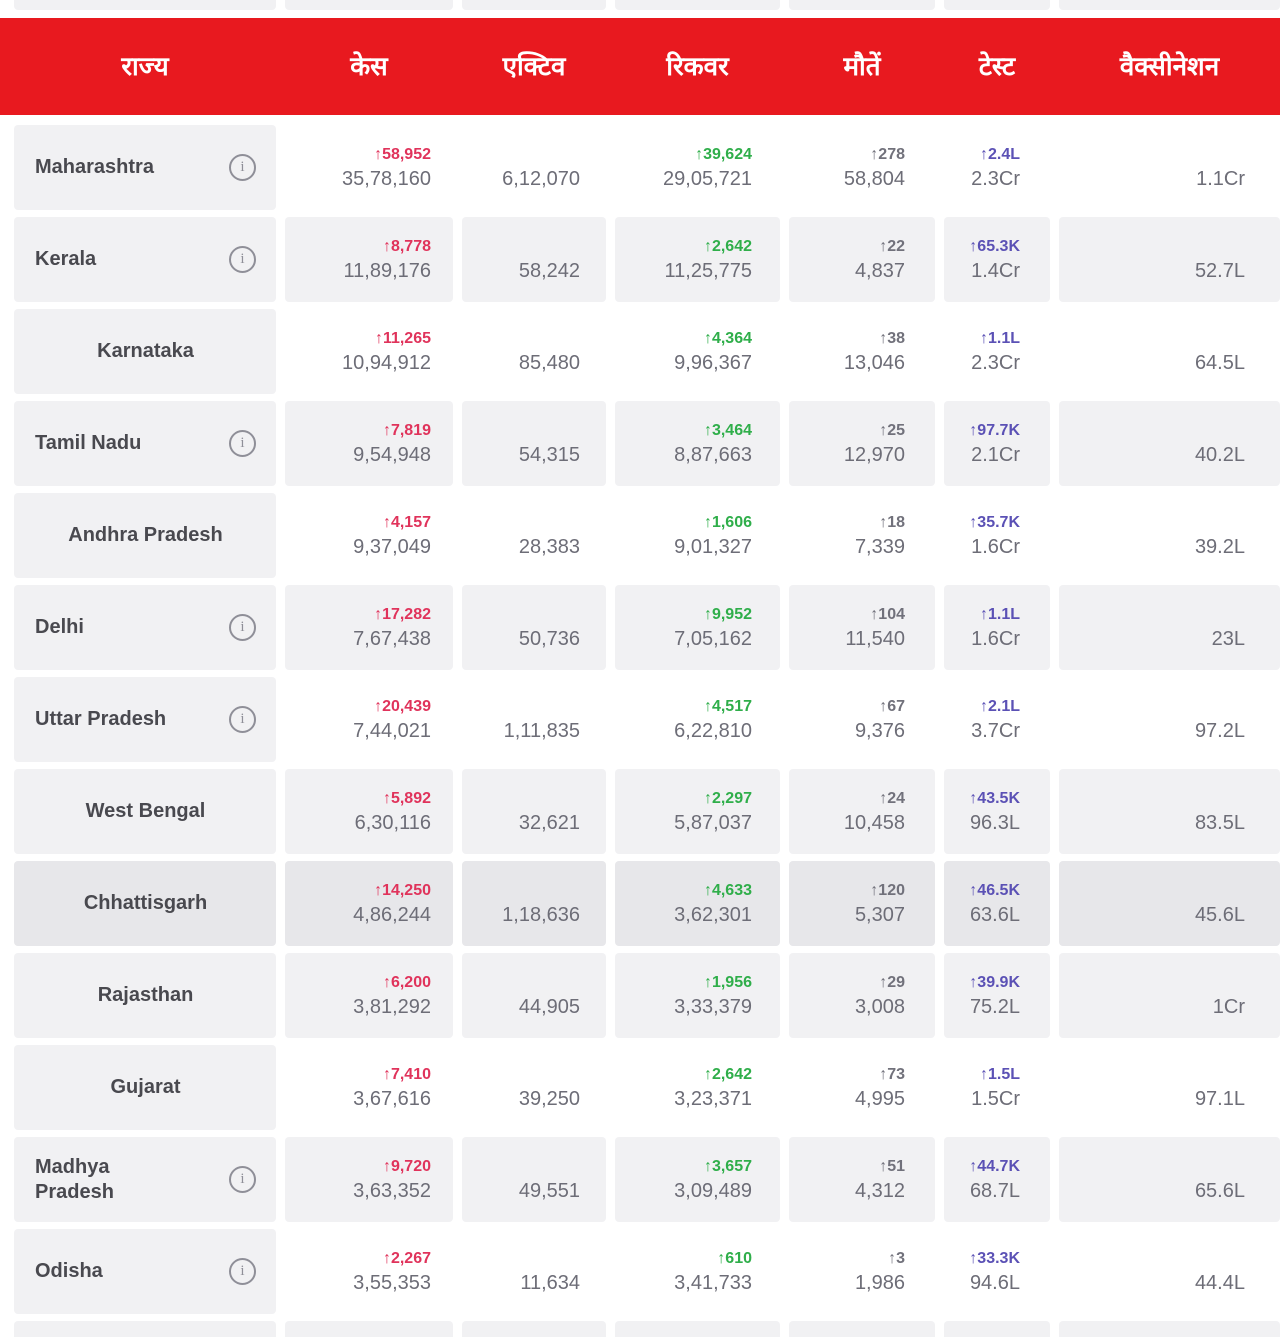  What do you see at coordinates (994, 430) in the screenshot?
I see `tests-daily-delta: ↑97.7K` at bounding box center [994, 430].